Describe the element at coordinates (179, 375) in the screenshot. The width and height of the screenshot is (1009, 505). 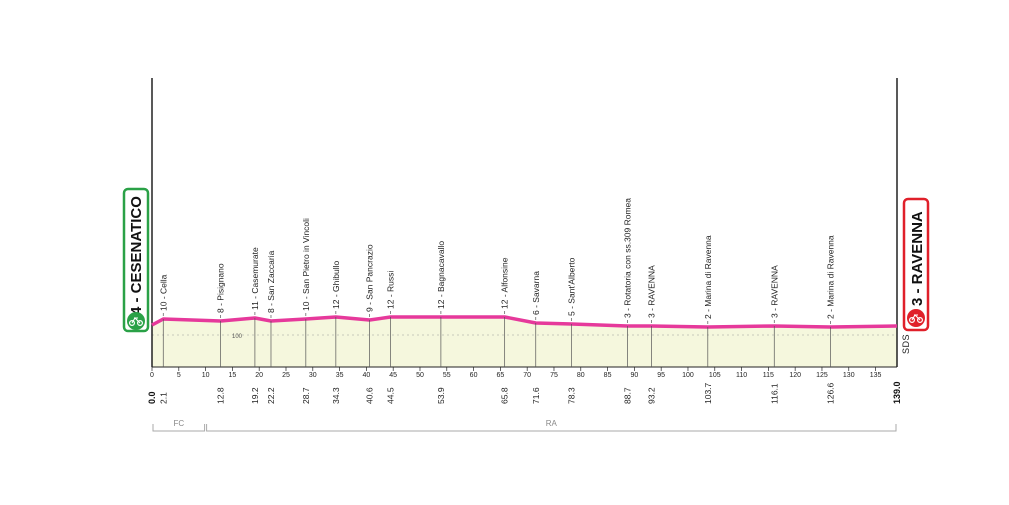
I see `x-tick-label: 5` at that location.